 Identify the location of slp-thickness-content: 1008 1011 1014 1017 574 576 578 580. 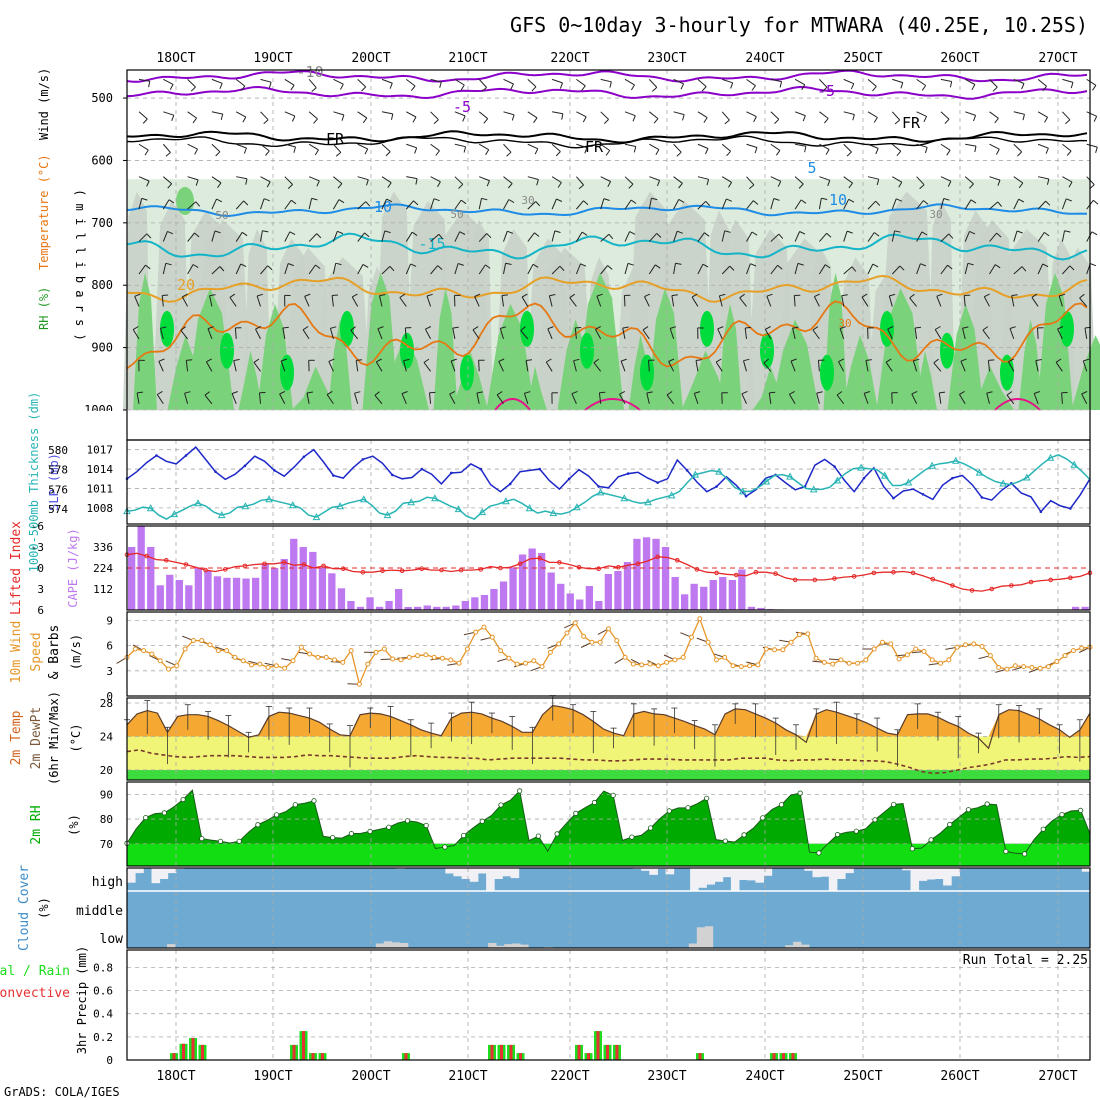
(569, 482).